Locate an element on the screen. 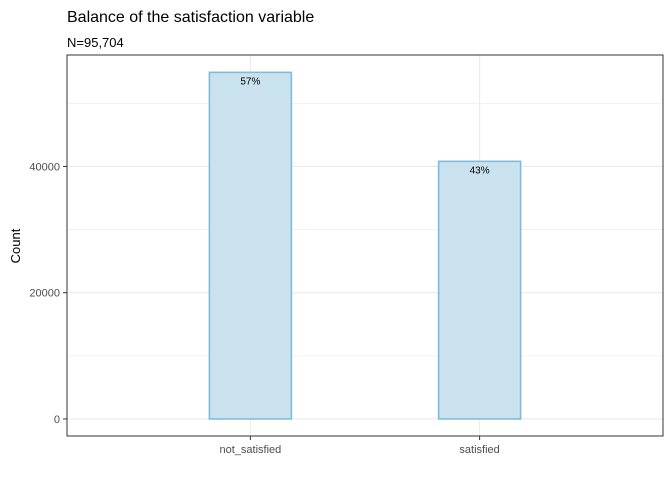 Image resolution: width=672 pixels, height=480 pixels. x-tick-label: not_satisfied is located at coordinates (251, 450).